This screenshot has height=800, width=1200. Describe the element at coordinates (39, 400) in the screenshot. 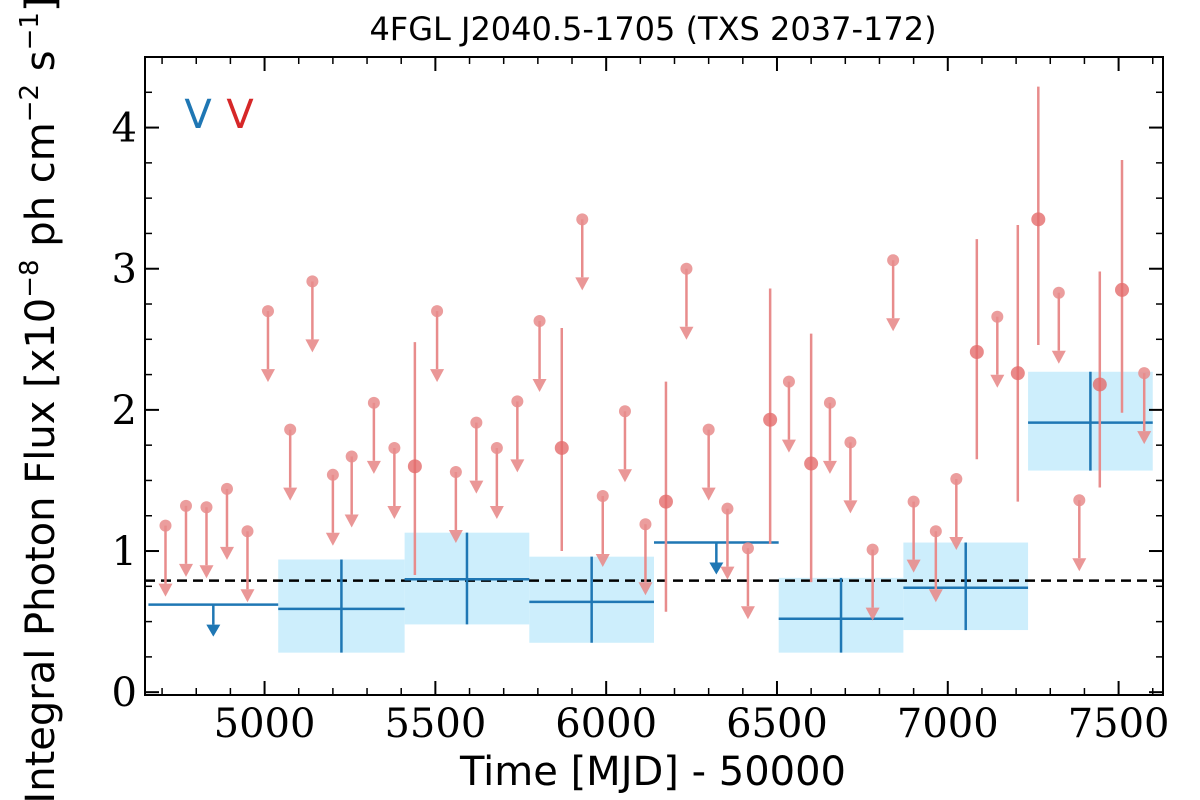

I see `y-axis-label: Integral Photon Flux [x10−8 ph cm−2 s−1]` at that location.